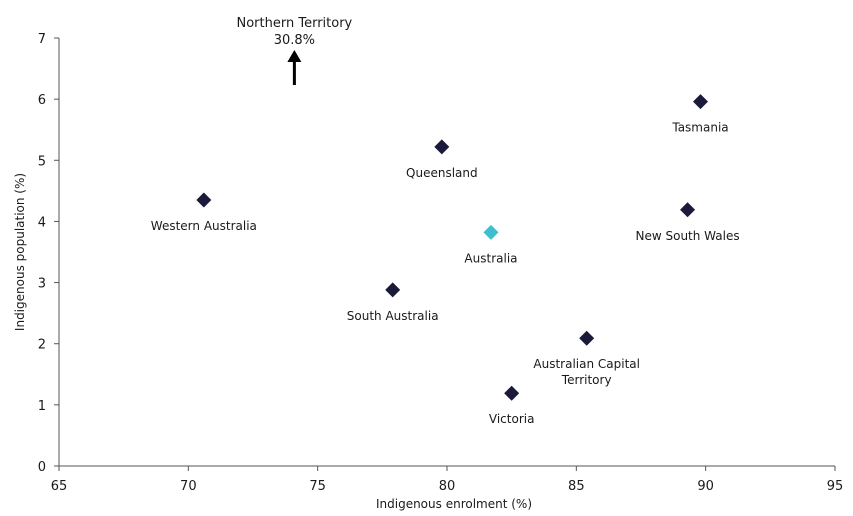 The image size is (853, 516). What do you see at coordinates (294, 56) in the screenshot?
I see `up-arrow-icon` at bounding box center [294, 56].